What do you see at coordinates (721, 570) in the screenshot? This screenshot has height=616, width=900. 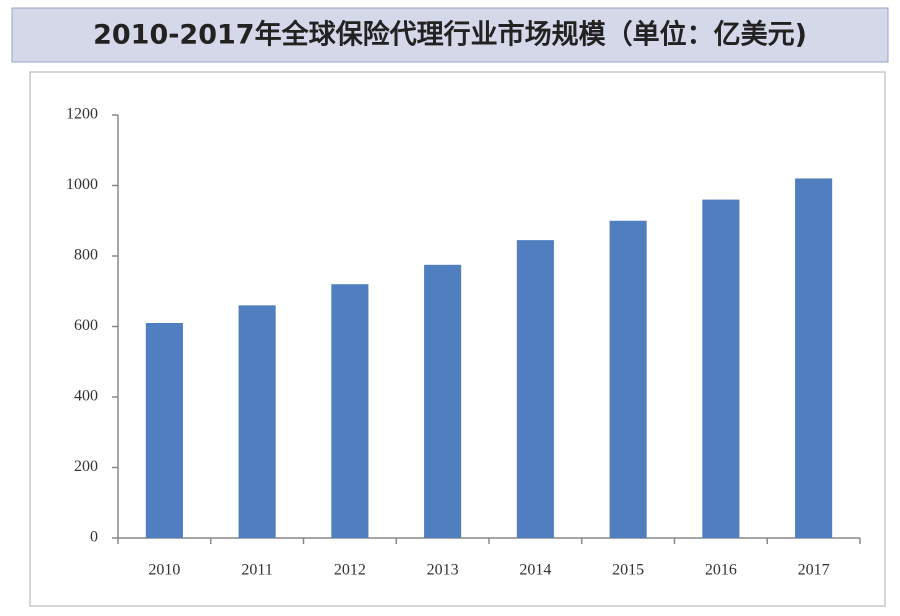 I see `x-tick-label: 2016` at bounding box center [721, 570].